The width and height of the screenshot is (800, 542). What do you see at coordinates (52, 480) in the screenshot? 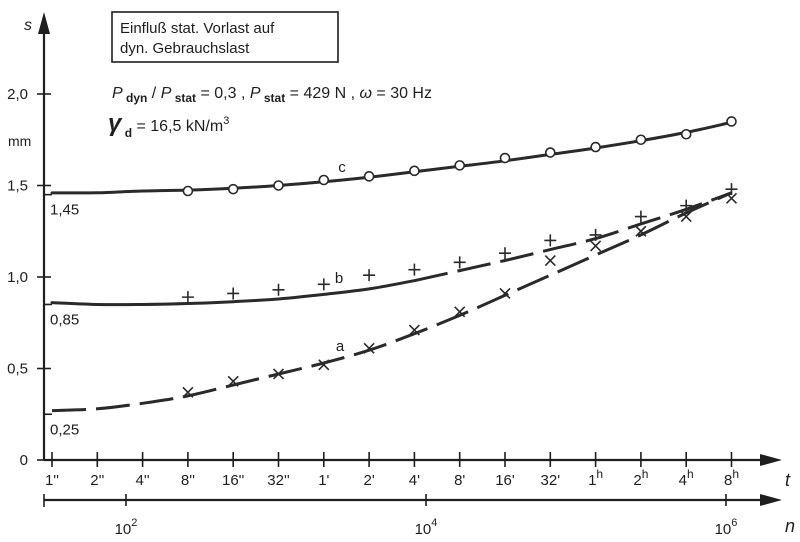
I see `time-tick-label-0: 1''` at bounding box center [52, 480].